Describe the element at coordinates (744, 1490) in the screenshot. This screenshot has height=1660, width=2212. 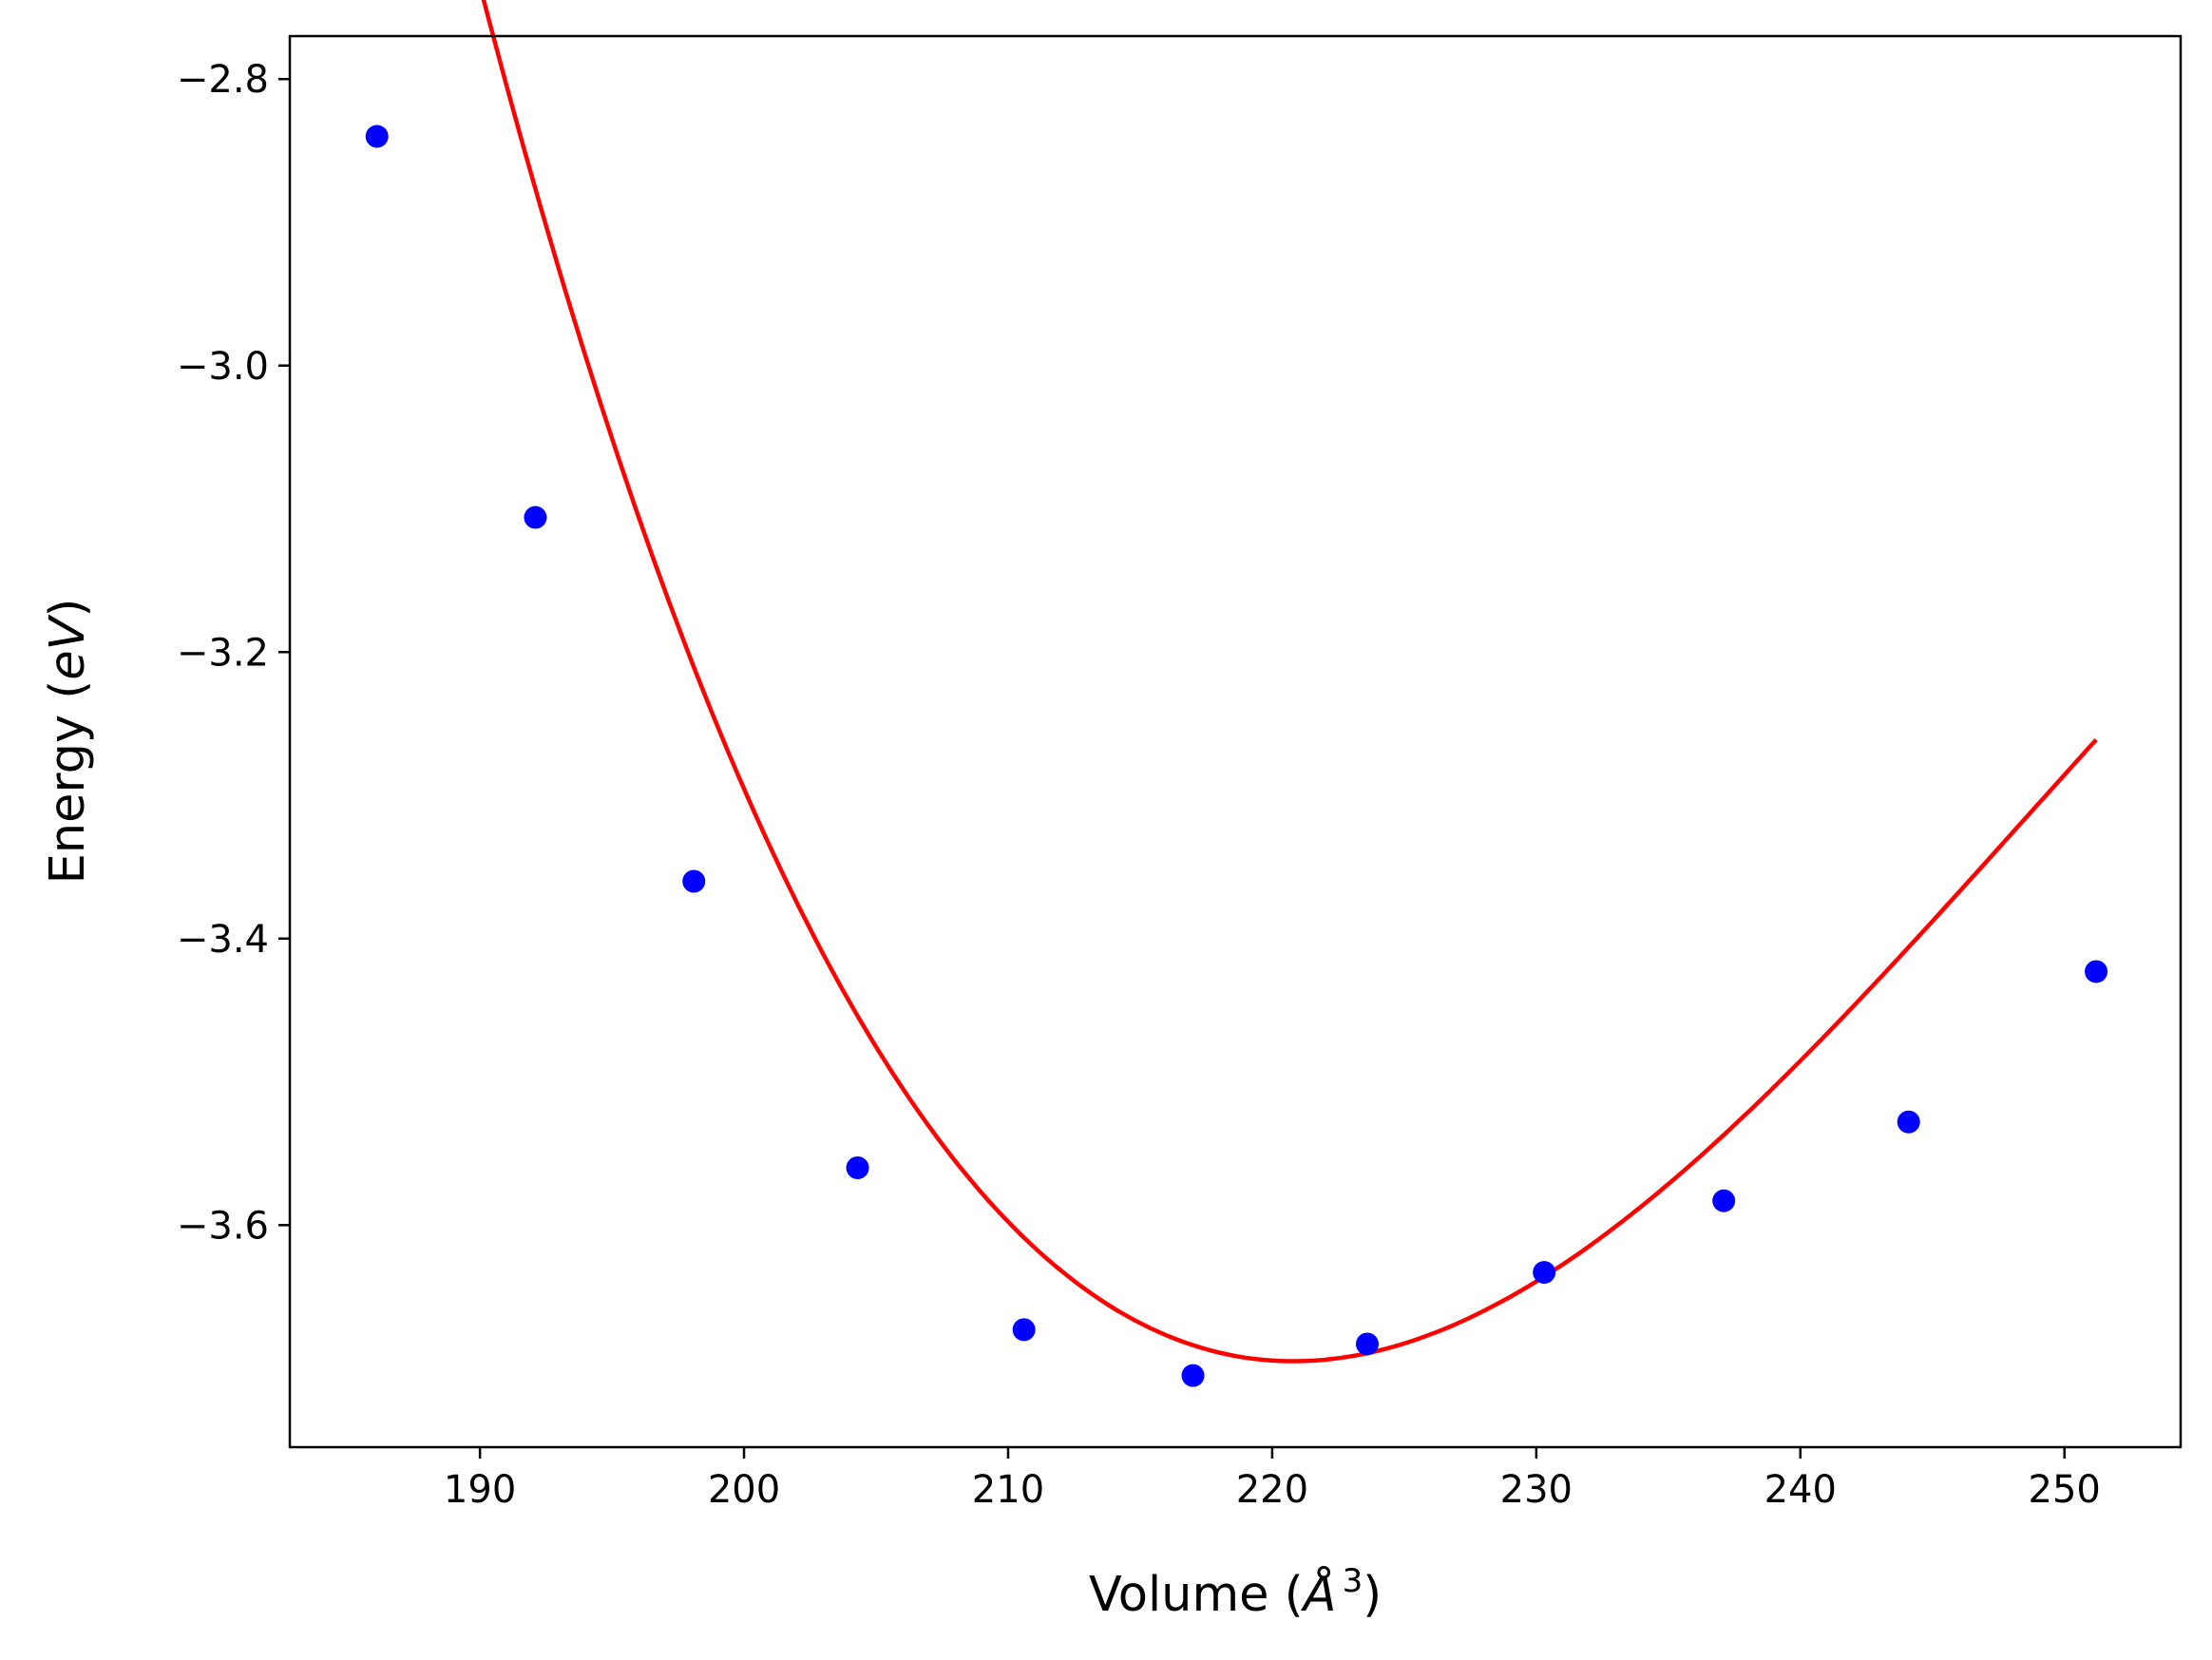
I see `x-tick-label: 200` at that location.